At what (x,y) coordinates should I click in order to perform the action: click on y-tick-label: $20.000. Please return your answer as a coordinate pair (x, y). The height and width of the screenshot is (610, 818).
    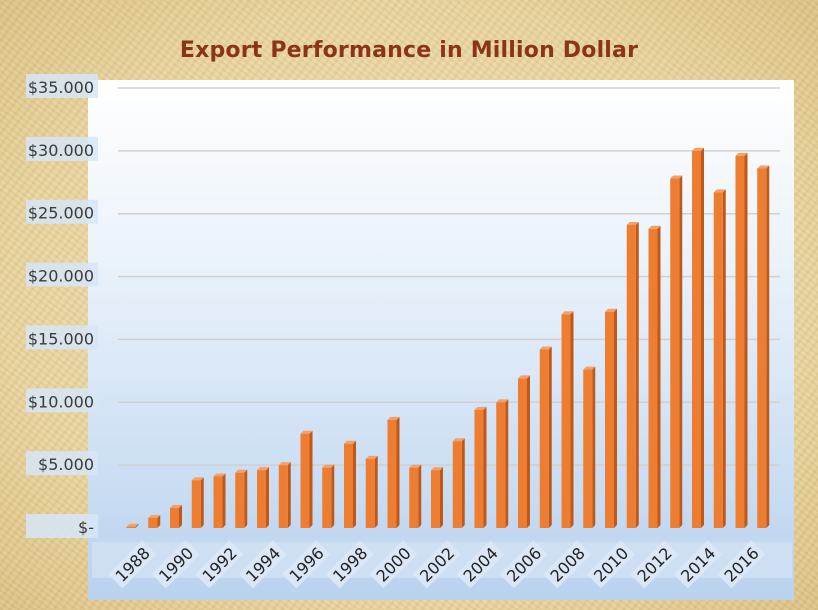
    Looking at the image, I should click on (61, 276).